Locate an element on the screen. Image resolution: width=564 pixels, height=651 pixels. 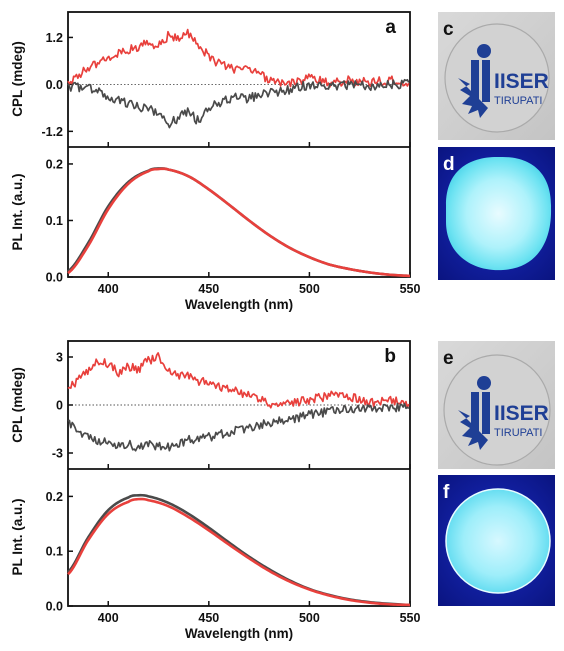
logo-c-text-1: IISER is located at coordinates (521, 81).